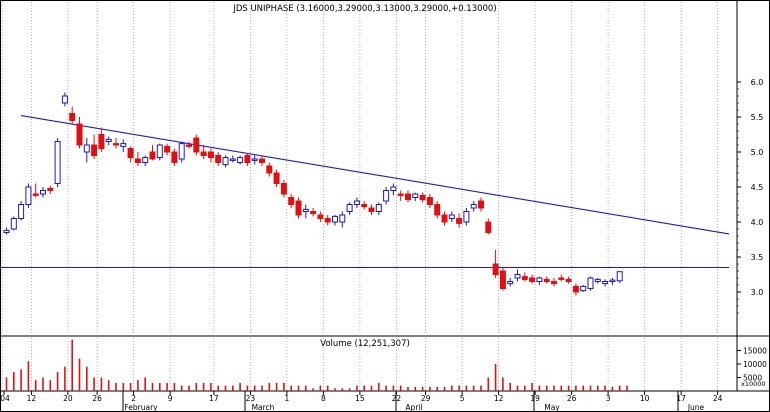  What do you see at coordinates (5, 398) in the screenshot?
I see `date-tick-label: '04` at bounding box center [5, 398].